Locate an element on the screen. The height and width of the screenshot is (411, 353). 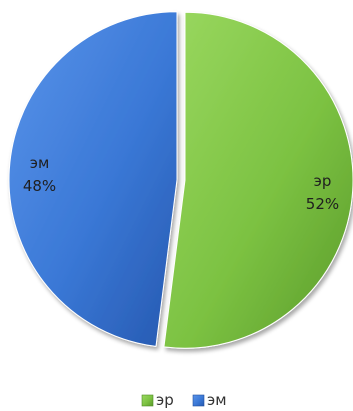
legend-label-0: эр is located at coordinates (165, 400).